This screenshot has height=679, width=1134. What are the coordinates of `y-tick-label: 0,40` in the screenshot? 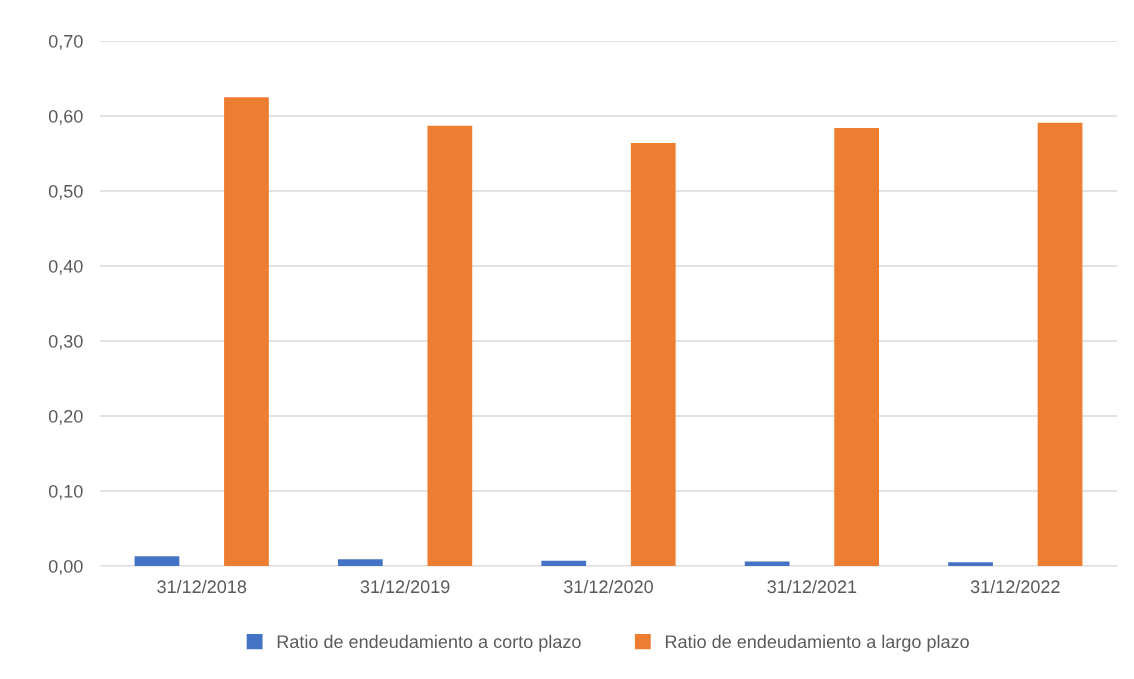 It's located at (65, 267).